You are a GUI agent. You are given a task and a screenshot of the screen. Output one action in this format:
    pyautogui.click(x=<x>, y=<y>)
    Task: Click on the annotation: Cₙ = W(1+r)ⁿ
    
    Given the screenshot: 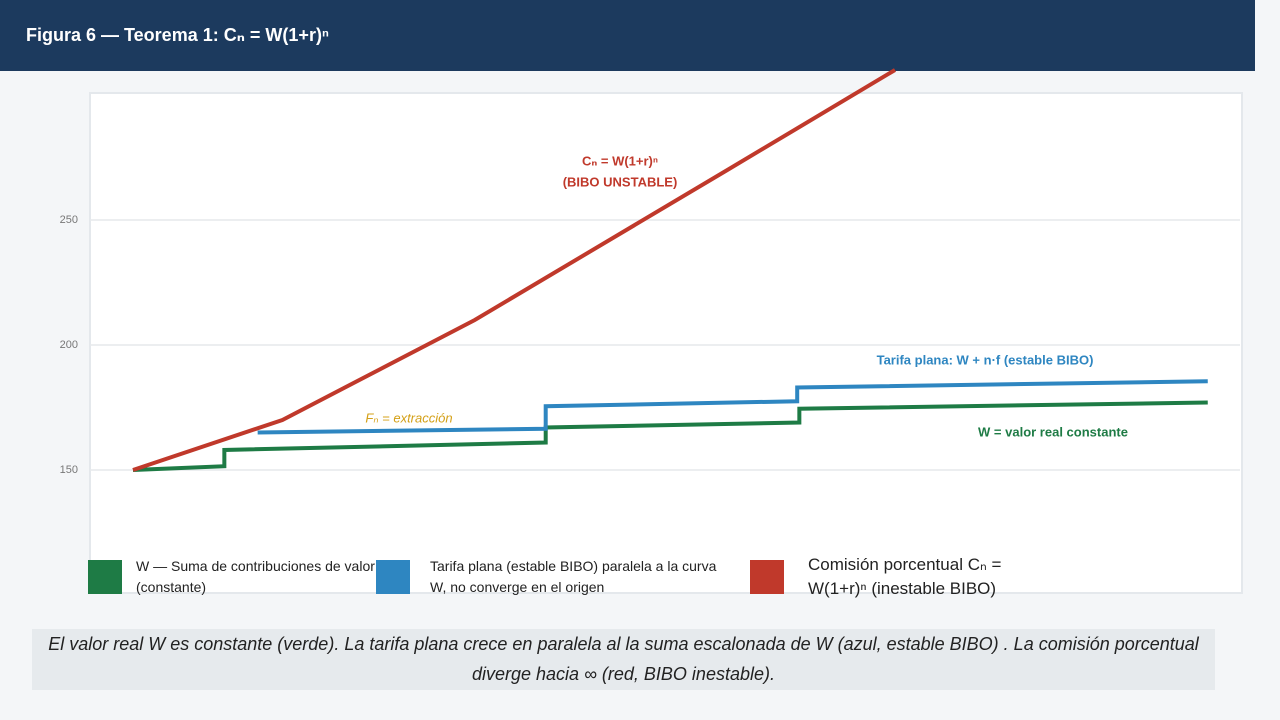 What is the action you would take?
    pyautogui.click(x=620, y=160)
    